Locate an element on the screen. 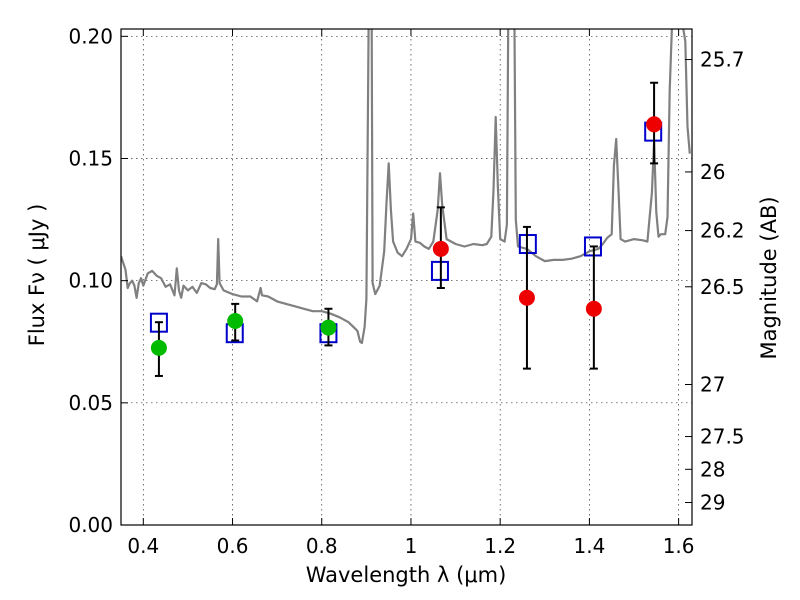 This screenshot has height=600, width=800. x-tick-label: 0.6 is located at coordinates (233, 546).